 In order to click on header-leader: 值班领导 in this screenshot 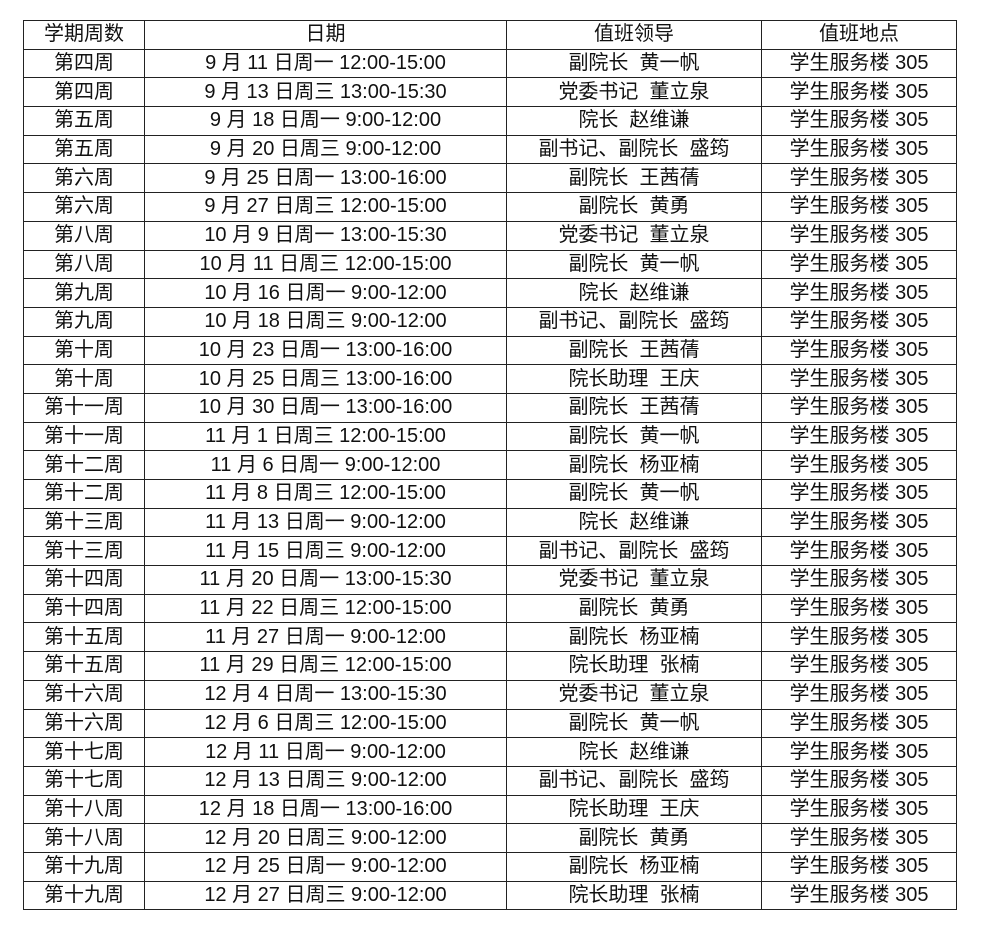, I will do `click(634, 35)`.